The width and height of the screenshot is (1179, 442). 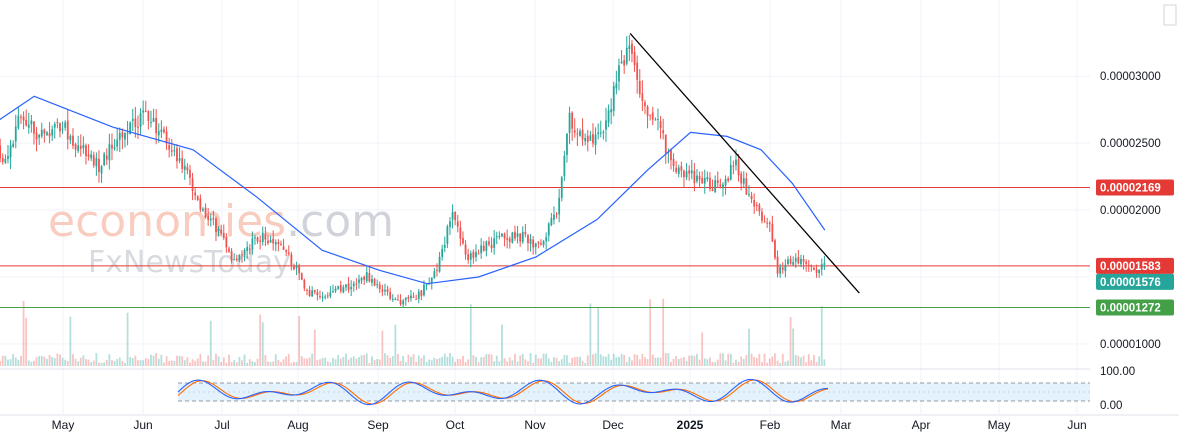 I want to click on volume-bars, so click(x=413, y=332).